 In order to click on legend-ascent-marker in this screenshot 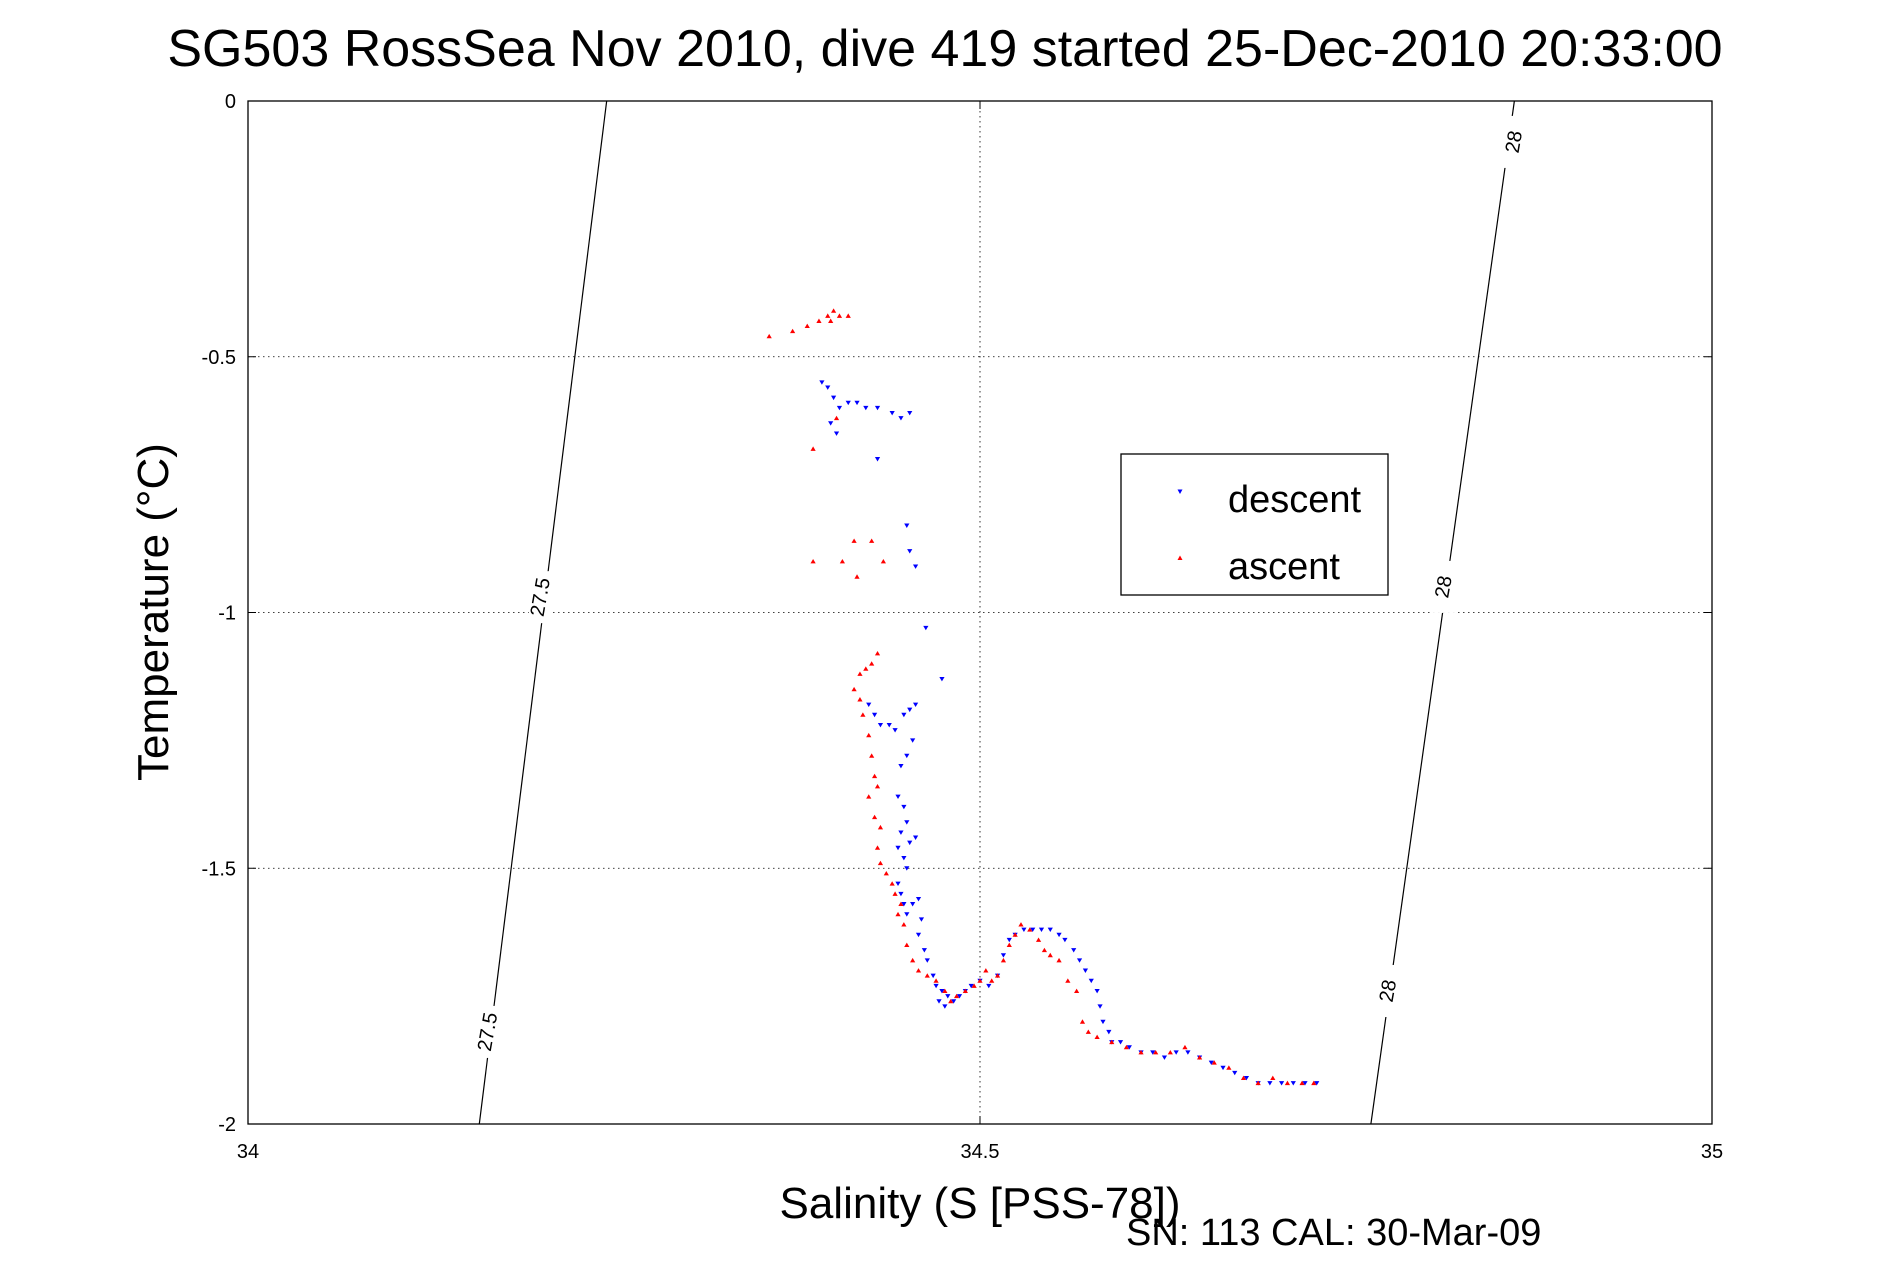, I will do `click(1180, 557)`.